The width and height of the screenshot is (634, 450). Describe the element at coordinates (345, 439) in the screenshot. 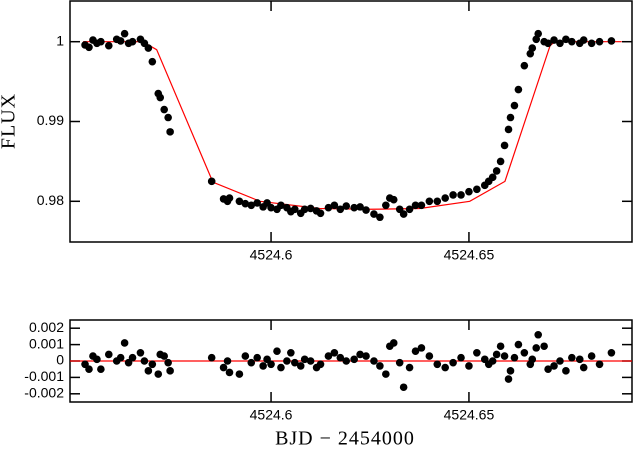

I see `x-axis-title: BJD − 2454000` at that location.